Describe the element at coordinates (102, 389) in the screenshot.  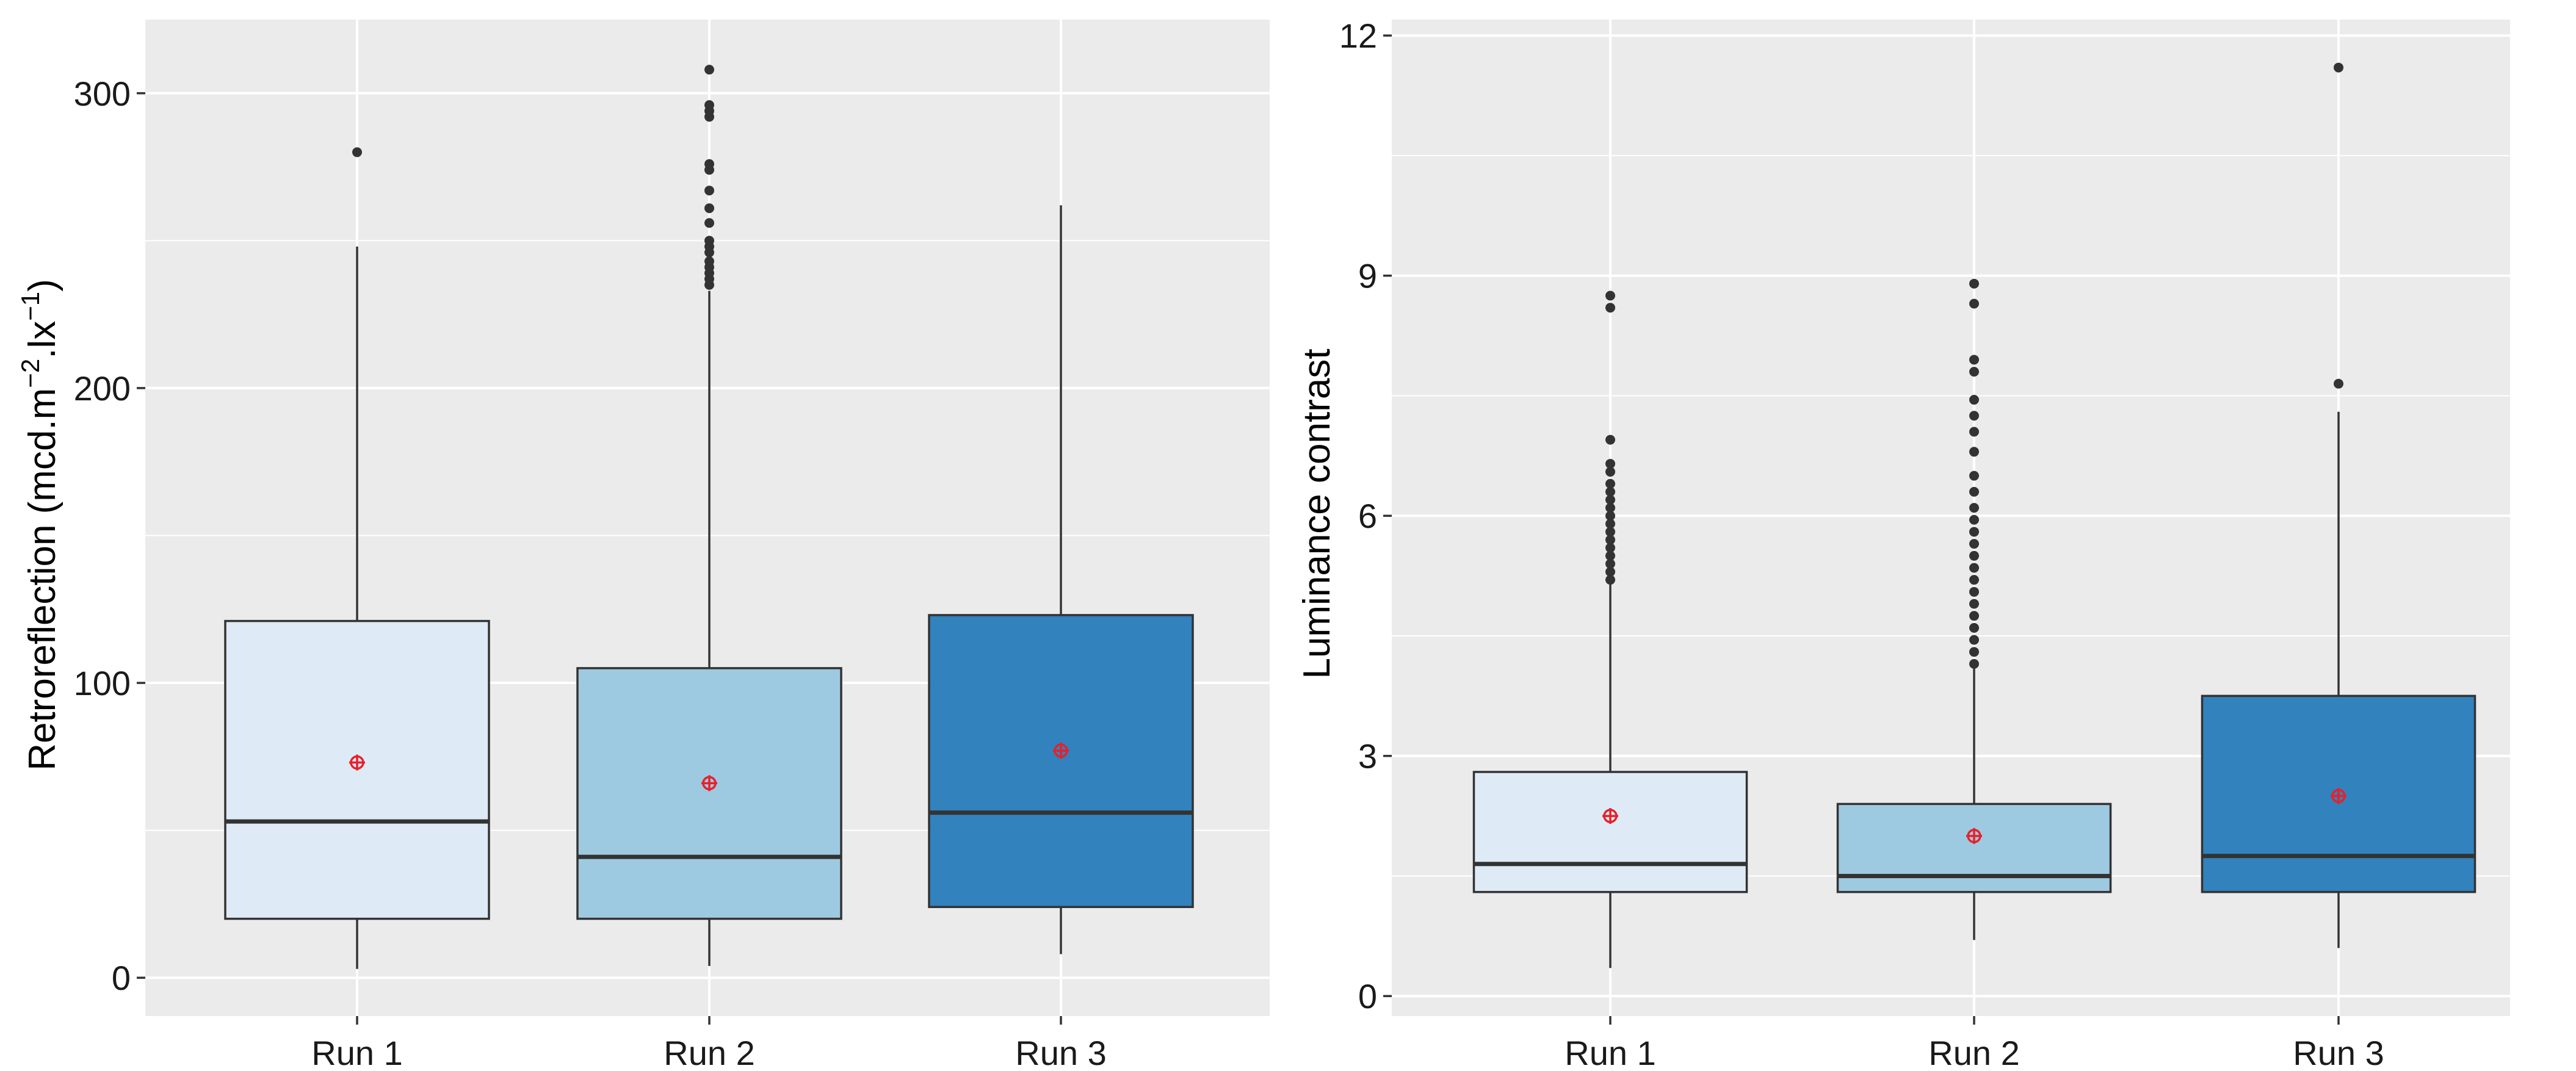
I see `y-tick-label: 200` at that location.